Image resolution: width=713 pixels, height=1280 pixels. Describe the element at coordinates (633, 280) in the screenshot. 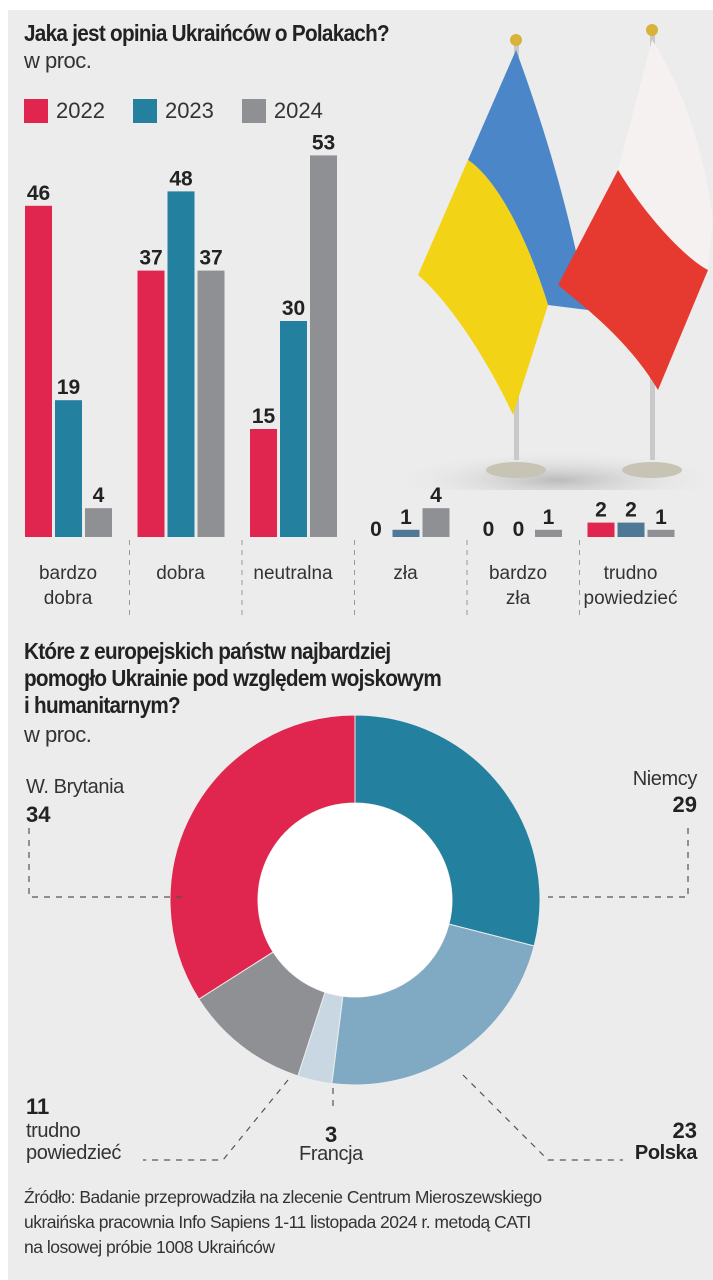

I see `poland-flag-red` at that location.